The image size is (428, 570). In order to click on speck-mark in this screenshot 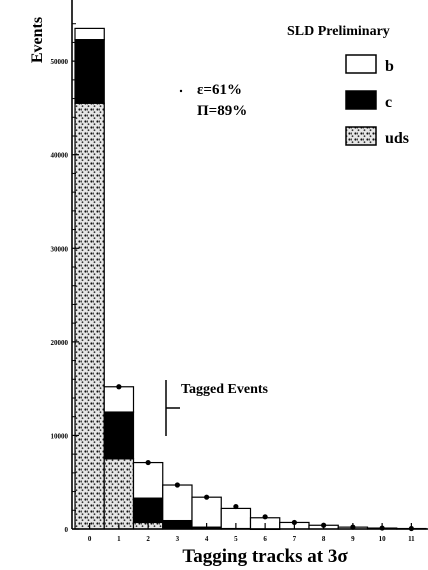, I will do `click(181, 91)`.